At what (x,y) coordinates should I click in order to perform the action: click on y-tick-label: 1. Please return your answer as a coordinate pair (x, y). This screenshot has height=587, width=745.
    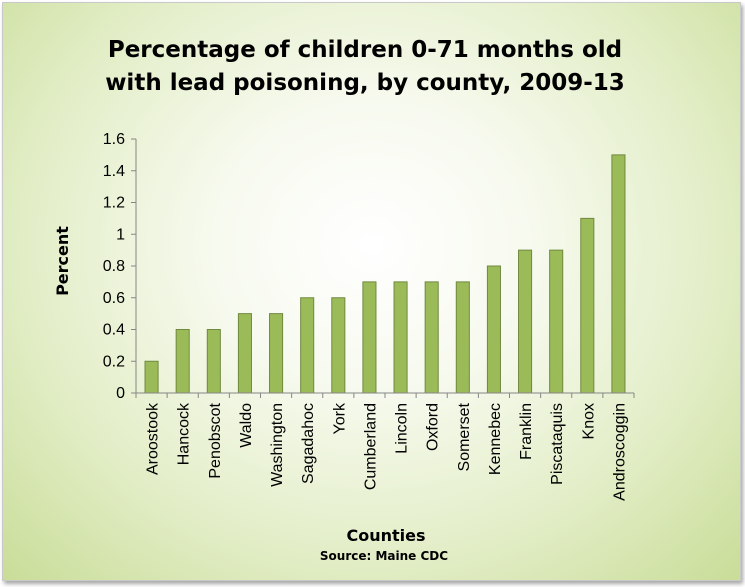
    Looking at the image, I should click on (120, 234).